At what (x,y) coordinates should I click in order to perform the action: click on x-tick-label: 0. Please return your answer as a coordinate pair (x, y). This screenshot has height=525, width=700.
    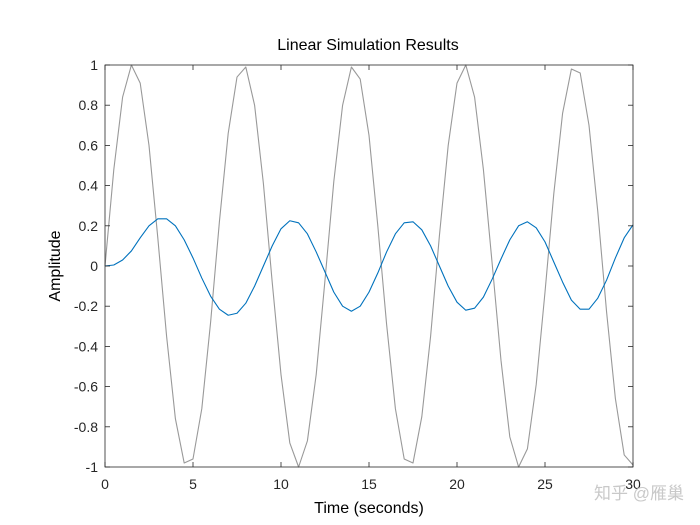
    Looking at the image, I should click on (105, 484).